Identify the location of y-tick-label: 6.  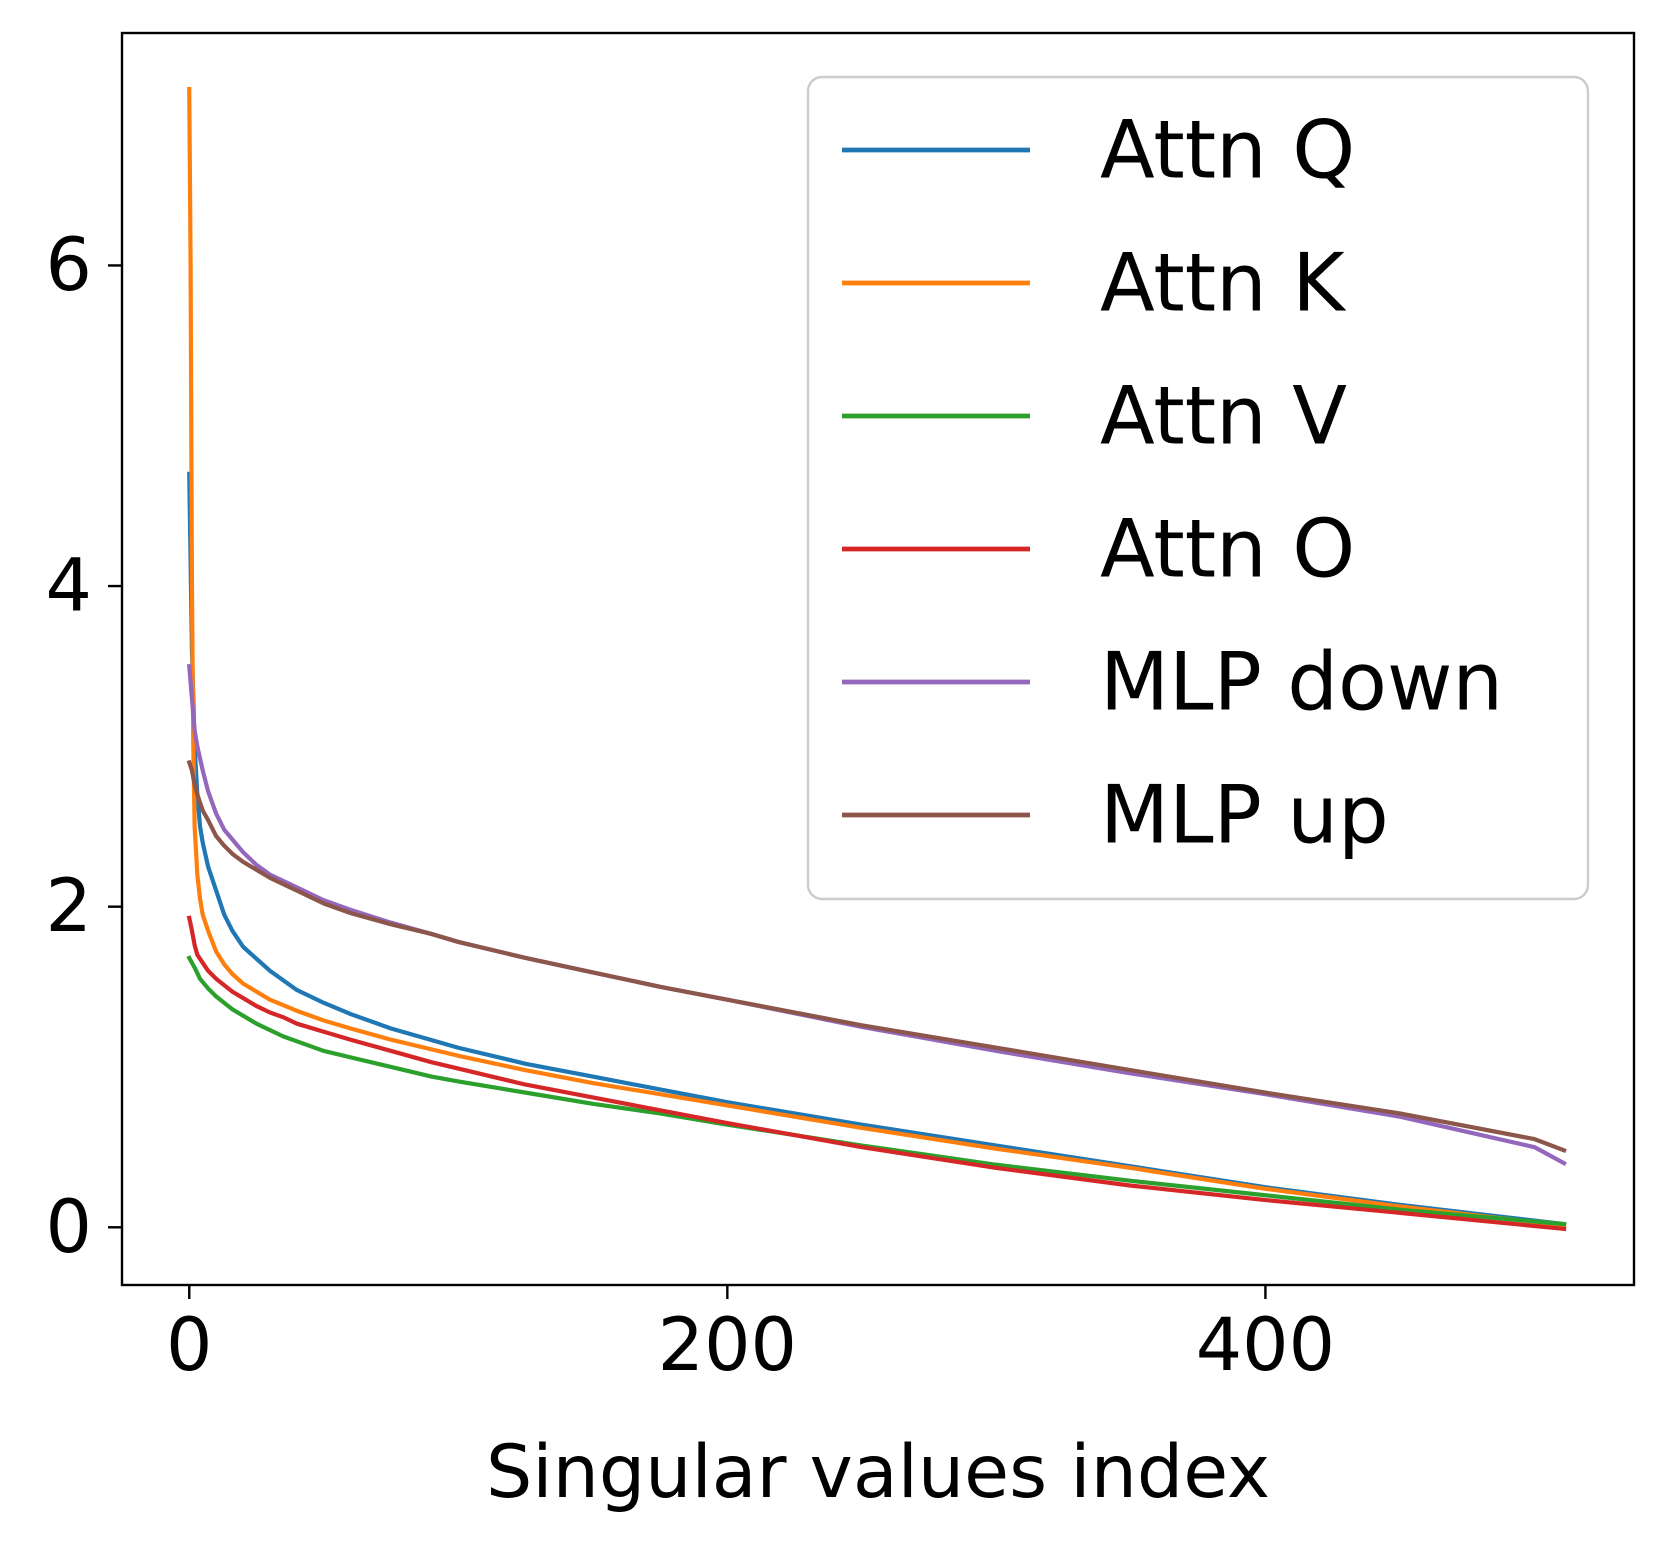
(69, 265).